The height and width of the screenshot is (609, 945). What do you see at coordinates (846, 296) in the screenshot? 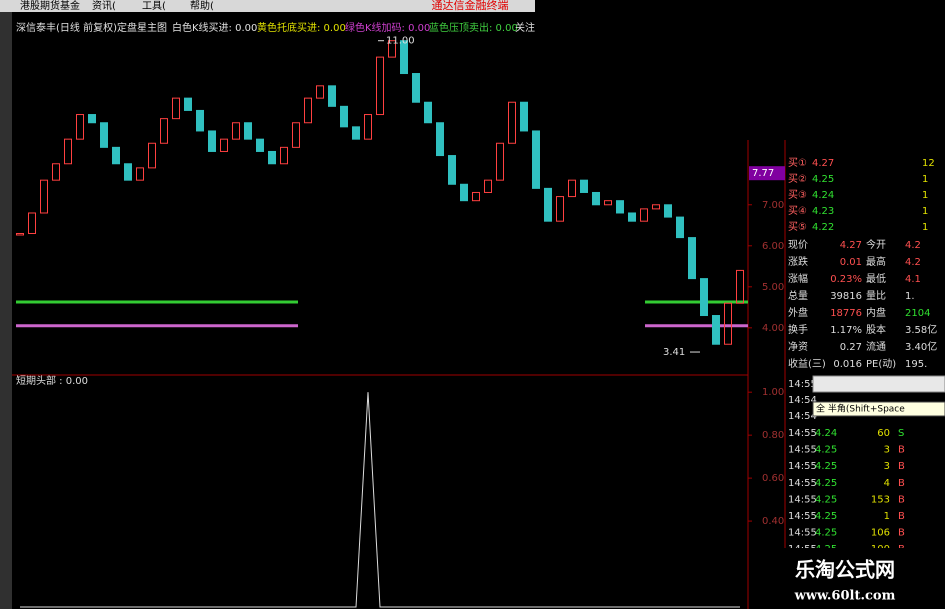
I see `quote-value: 39816` at bounding box center [846, 296].